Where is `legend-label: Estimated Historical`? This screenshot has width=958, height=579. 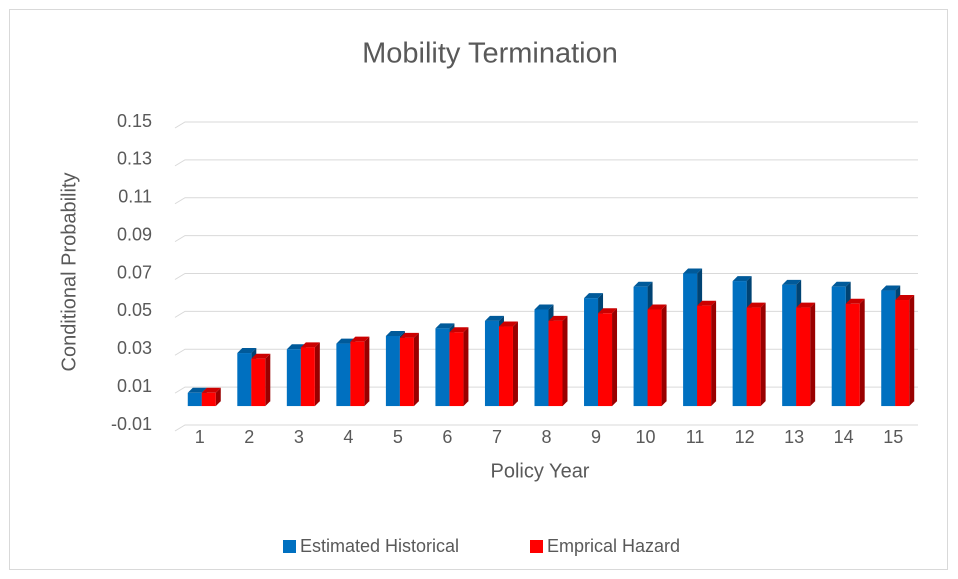 legend-label: Estimated Historical is located at coordinates (379, 546).